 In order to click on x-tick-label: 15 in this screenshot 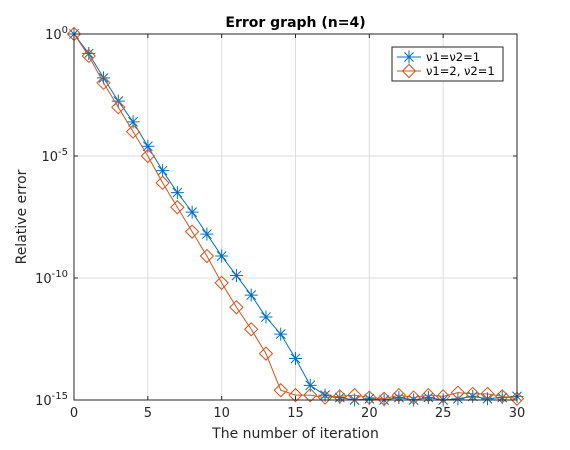, I will do `click(295, 413)`.